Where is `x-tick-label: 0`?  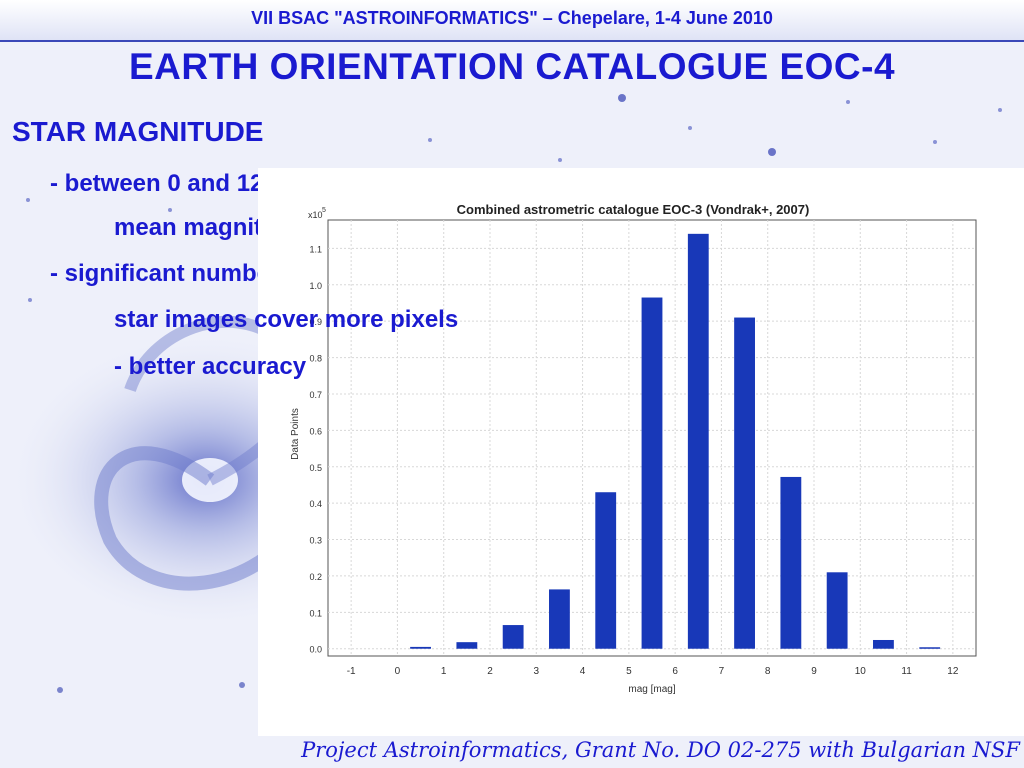 x-tick-label: 0 is located at coordinates (398, 671).